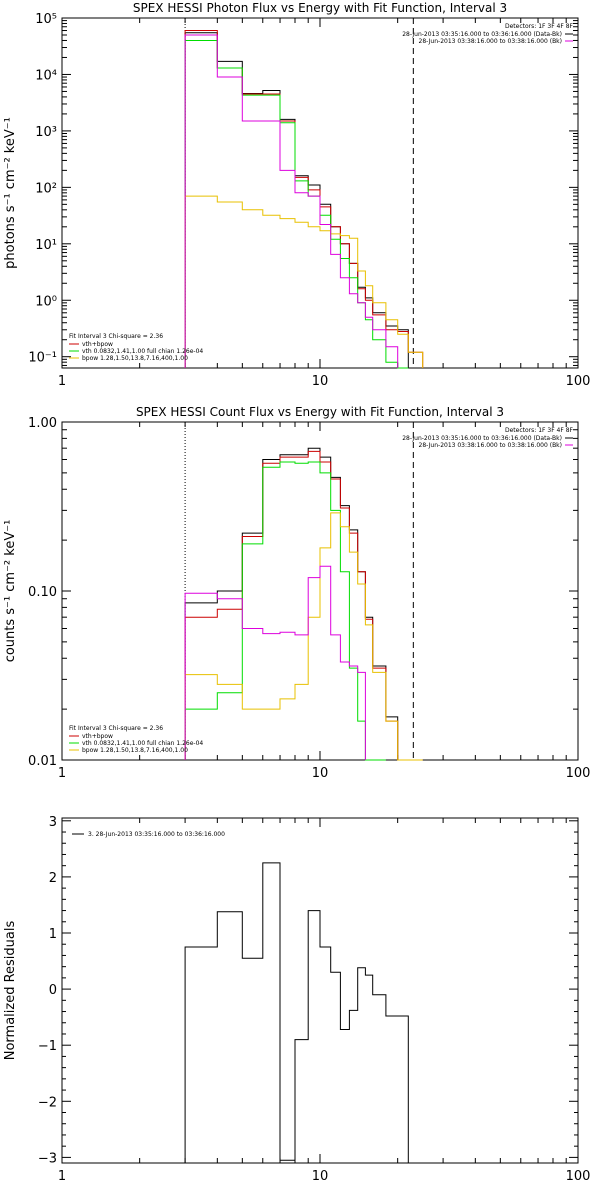 The height and width of the screenshot is (1200, 600). I want to click on y-axis-label: counts s⁻¹ cm⁻² keV⁻¹, so click(10, 591).